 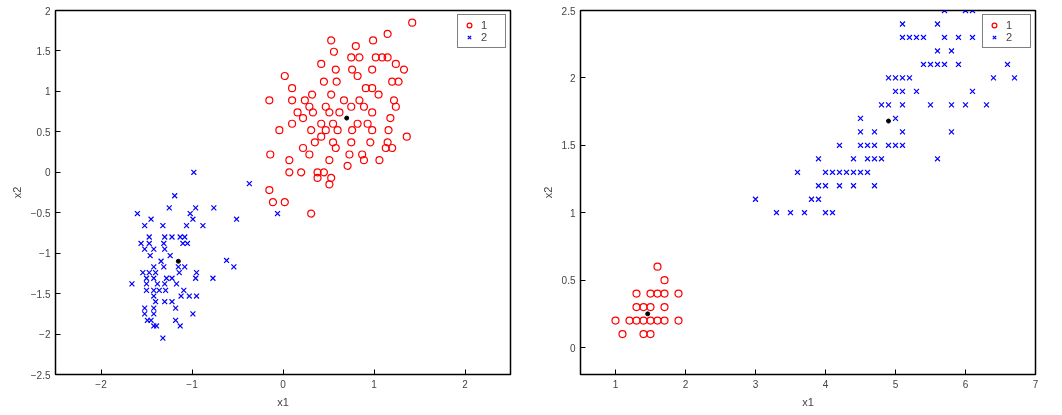 What do you see at coordinates (101, 384) in the screenshot?
I see `x-tick-label: −2` at bounding box center [101, 384].